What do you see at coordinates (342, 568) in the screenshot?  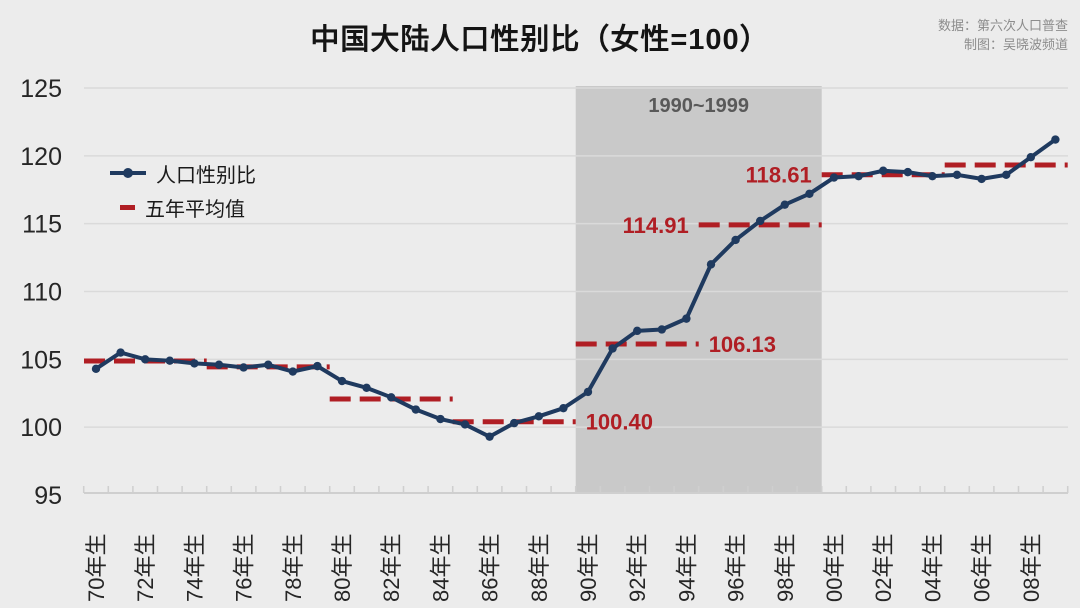 I see `x-axis-label-80: 80年生` at bounding box center [342, 568].